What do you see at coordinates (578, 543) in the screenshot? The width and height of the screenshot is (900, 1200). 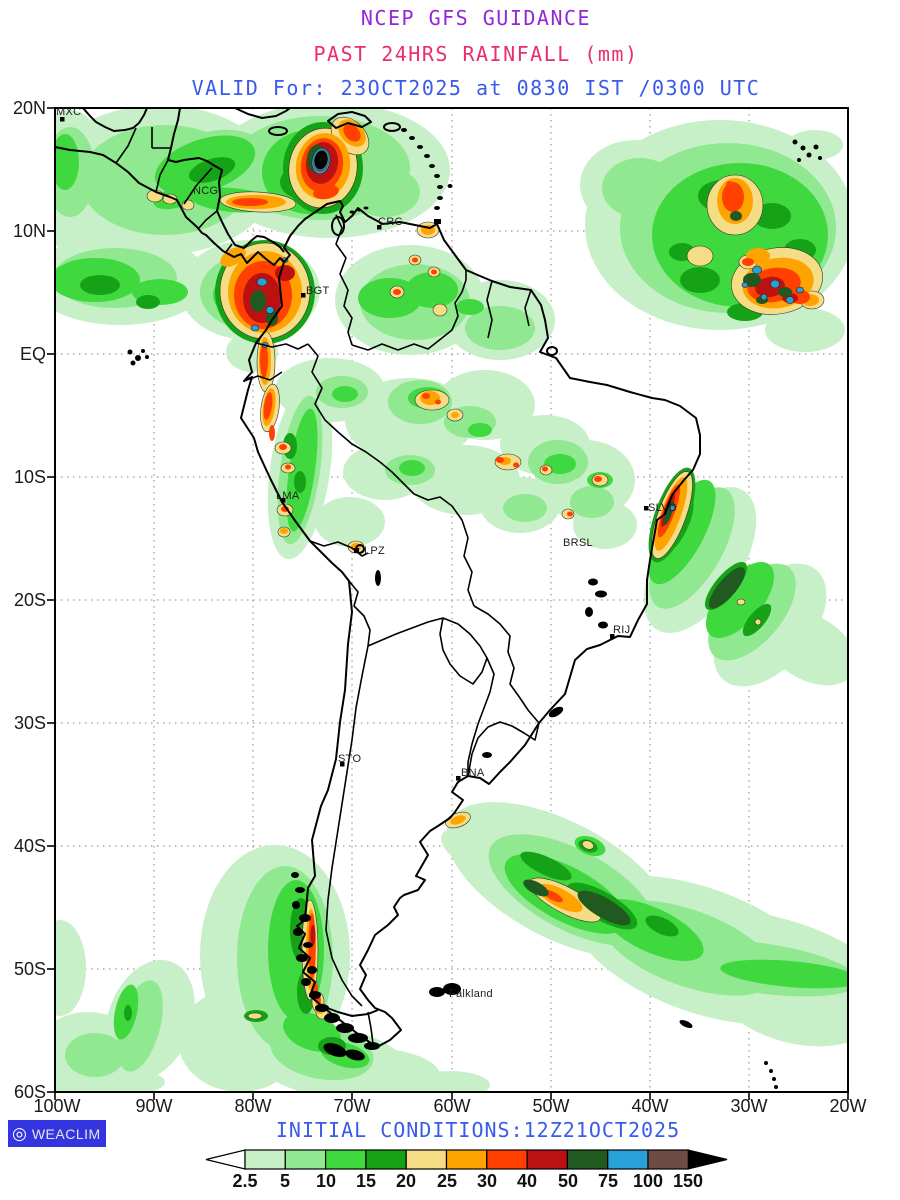 I see `city-label-brsl: BRSL` at bounding box center [578, 543].